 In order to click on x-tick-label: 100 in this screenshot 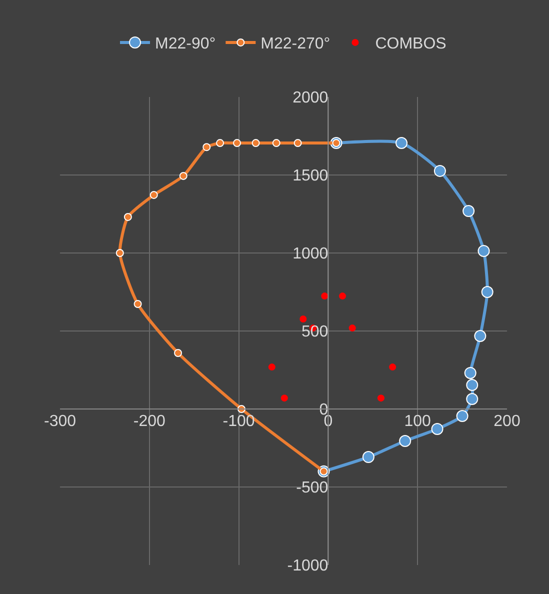, I will do `click(418, 421)`.